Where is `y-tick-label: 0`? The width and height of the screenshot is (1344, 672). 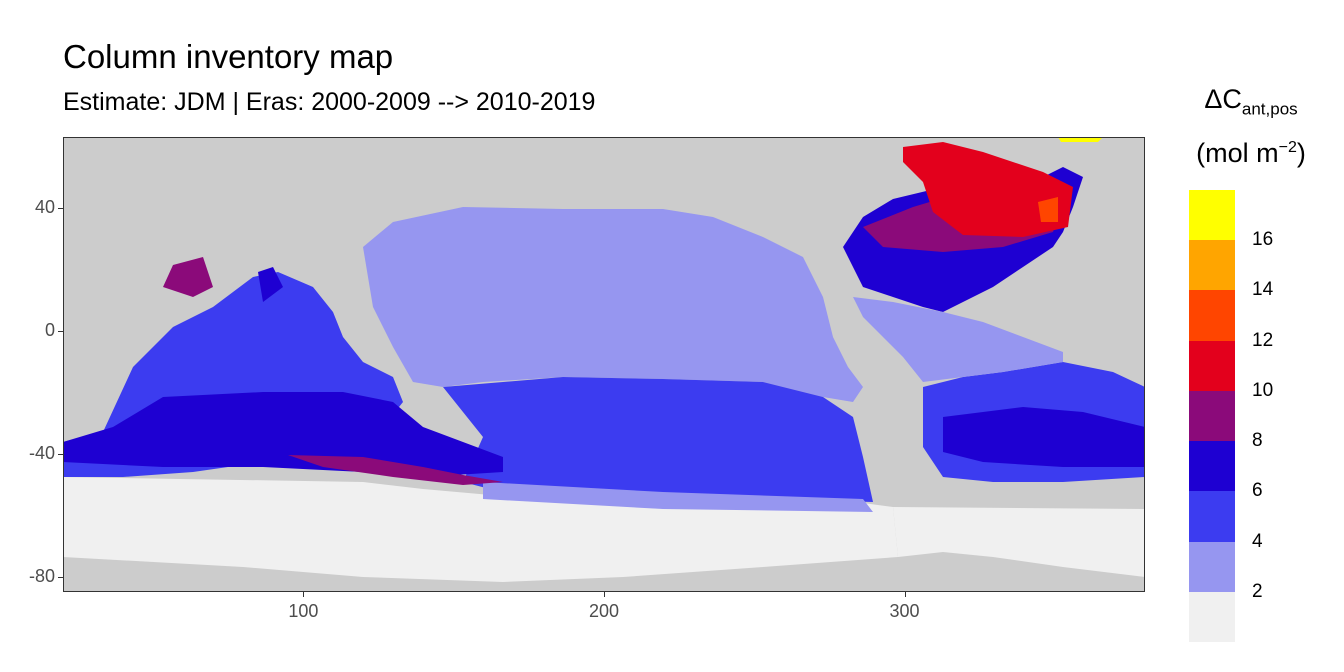
y-tick-label: 0 is located at coordinates (49, 329).